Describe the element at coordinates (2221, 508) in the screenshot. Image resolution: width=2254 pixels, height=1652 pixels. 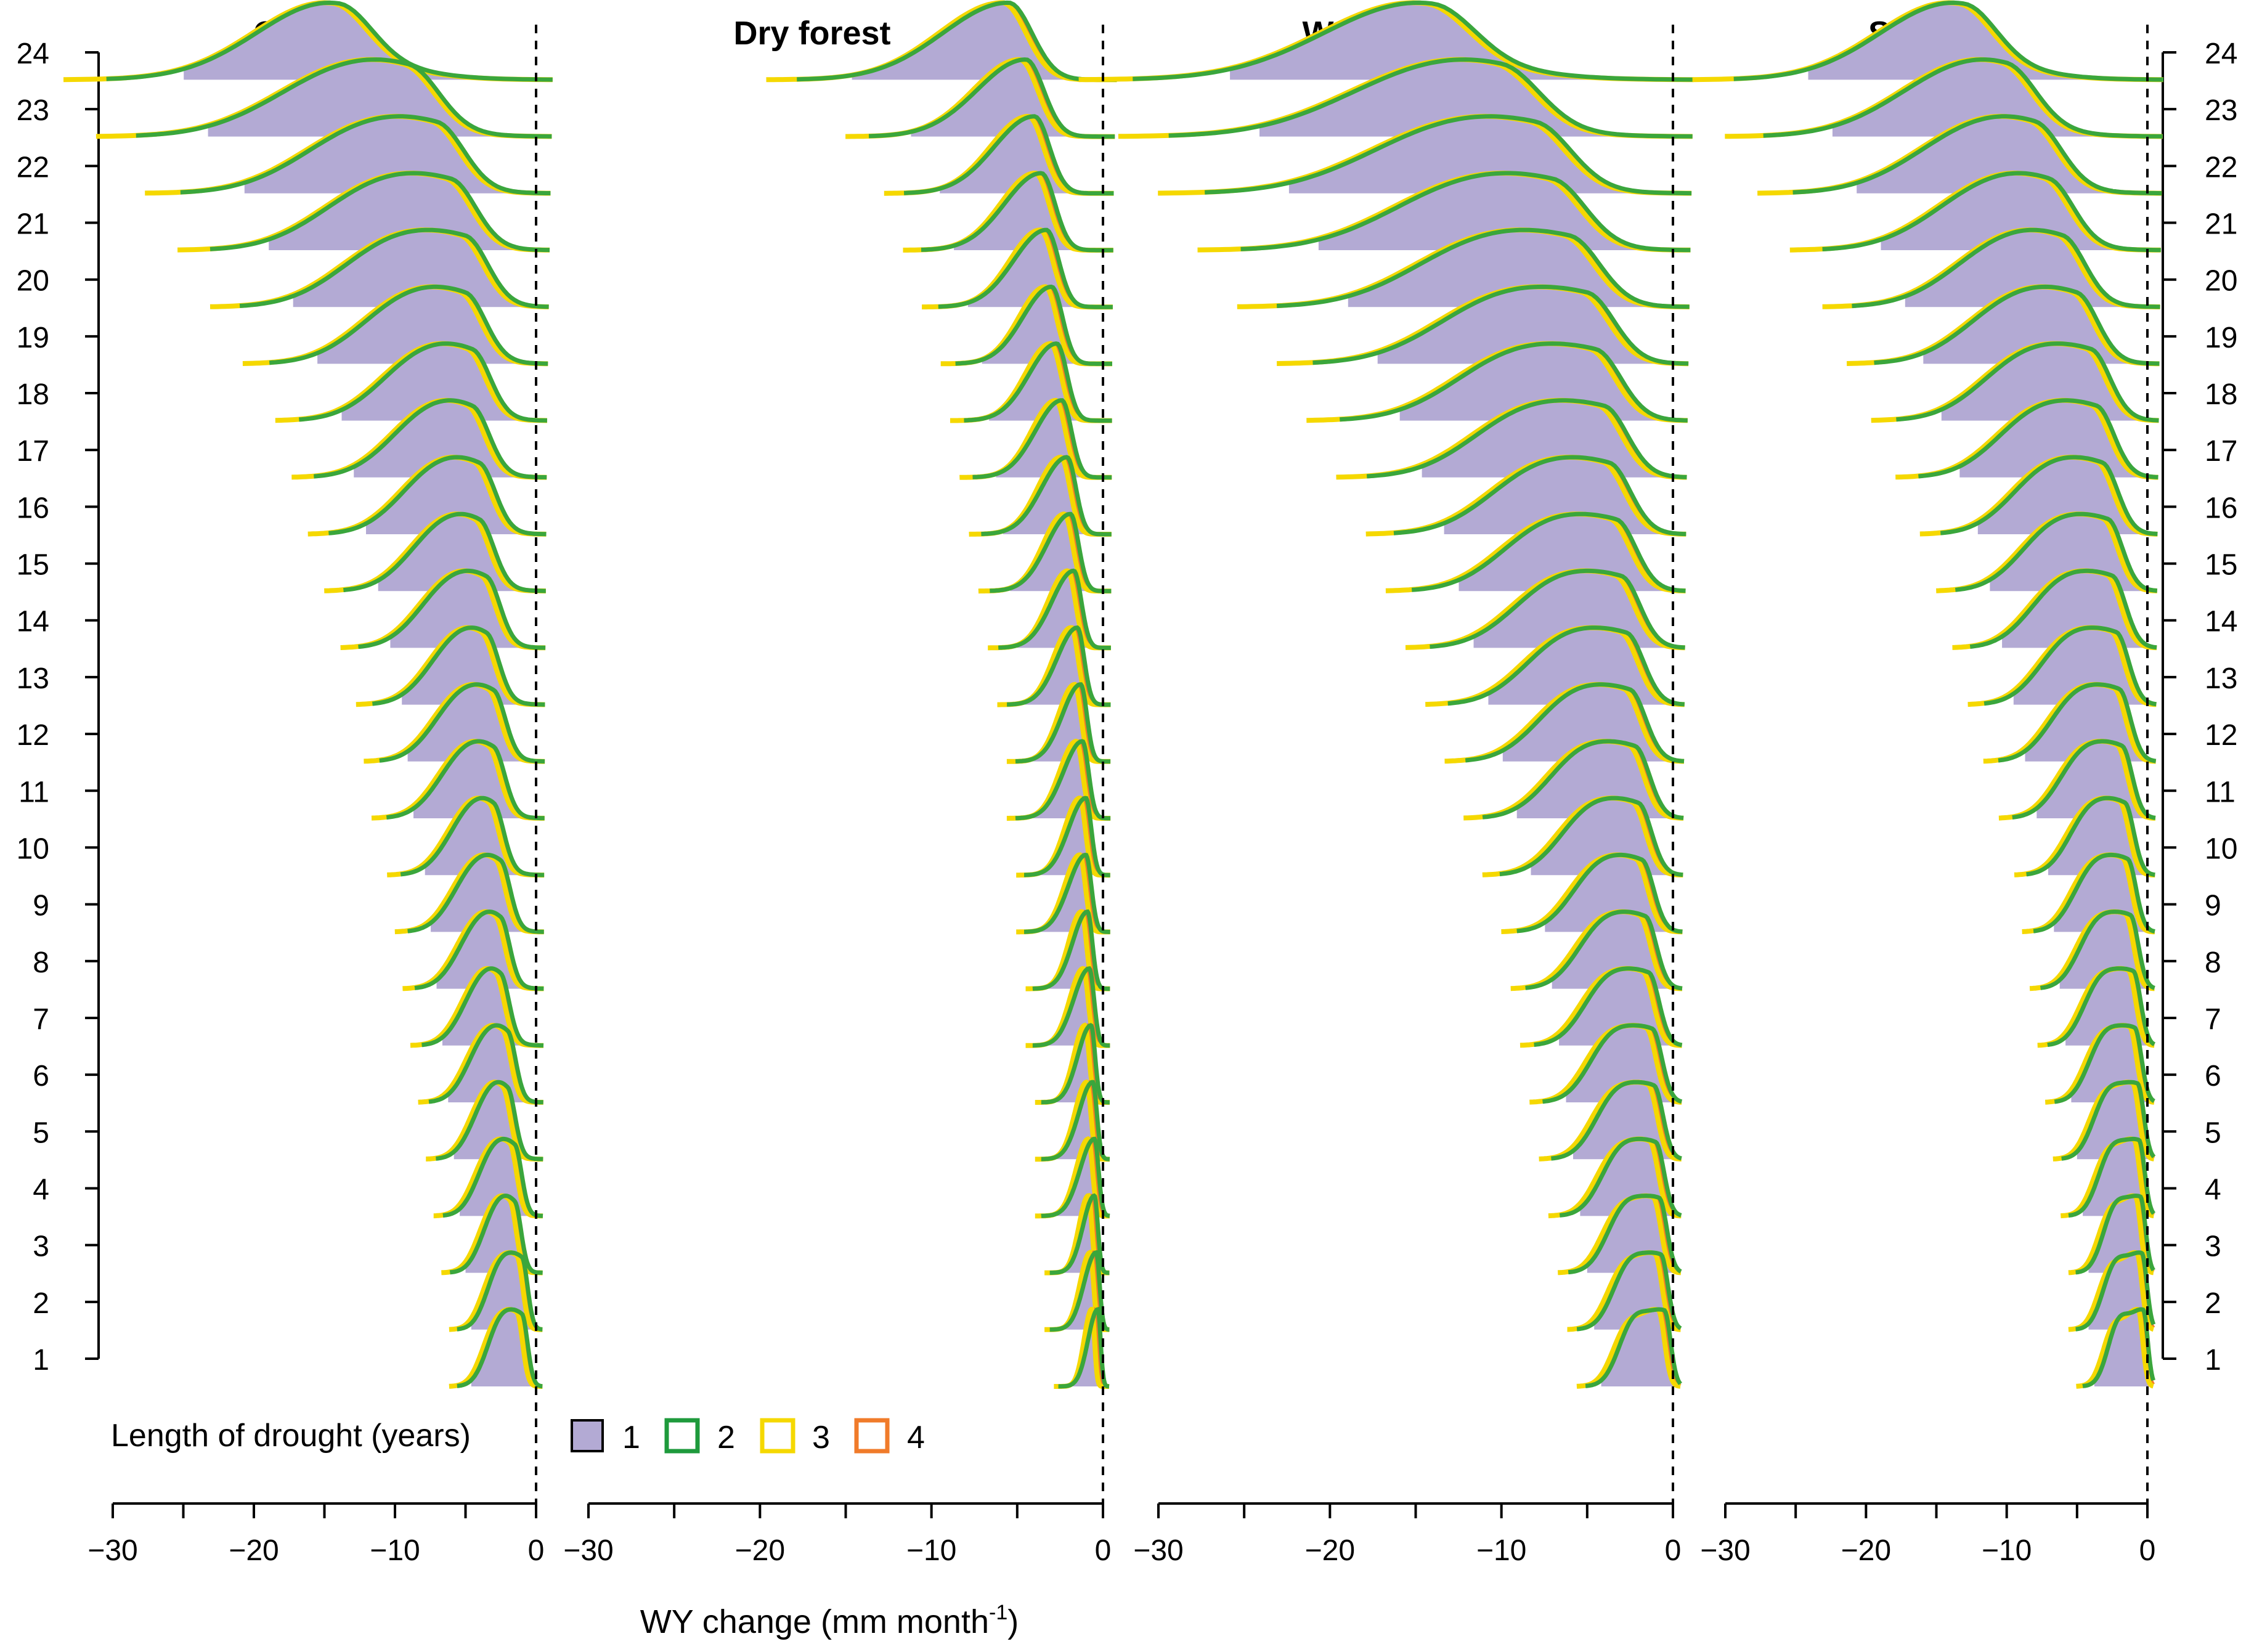
I see `y-tick-label-right: 16` at that location.